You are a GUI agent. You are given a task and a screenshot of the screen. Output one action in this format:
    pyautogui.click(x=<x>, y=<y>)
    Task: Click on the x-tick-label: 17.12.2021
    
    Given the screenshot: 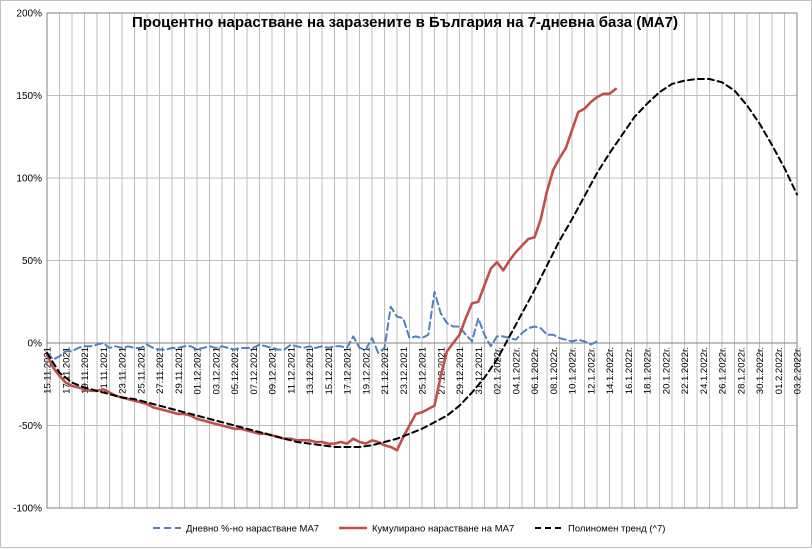 What is the action you would take?
    pyautogui.click(x=348, y=371)
    